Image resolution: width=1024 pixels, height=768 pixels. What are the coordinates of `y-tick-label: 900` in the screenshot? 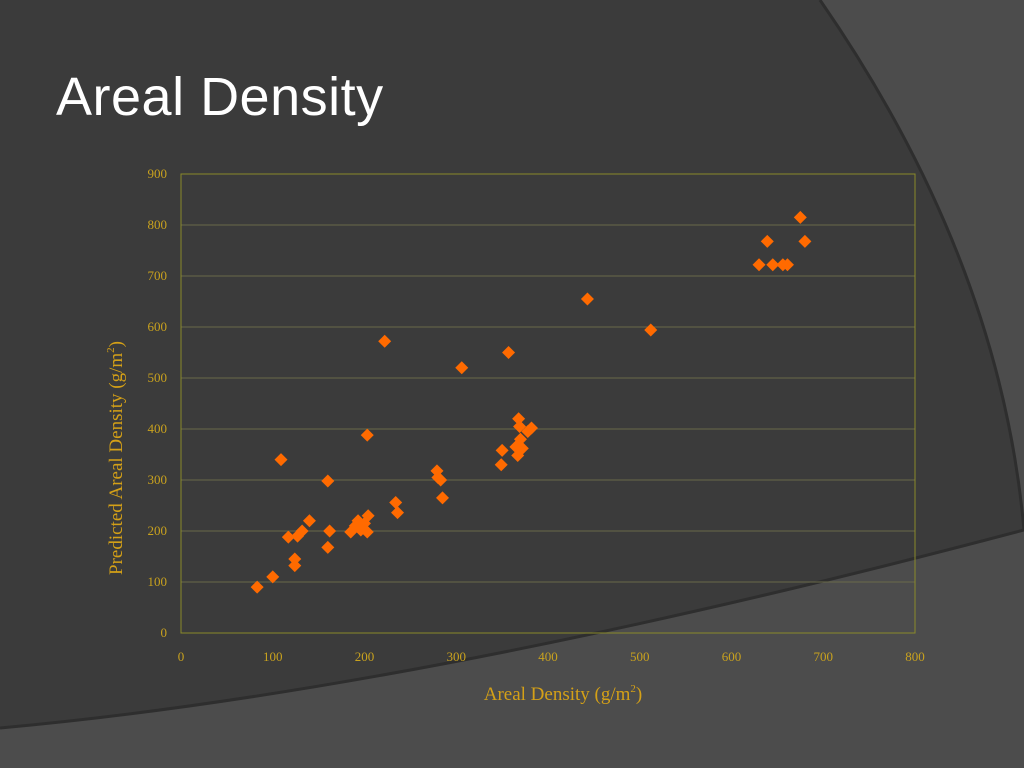 It's located at (158, 173).